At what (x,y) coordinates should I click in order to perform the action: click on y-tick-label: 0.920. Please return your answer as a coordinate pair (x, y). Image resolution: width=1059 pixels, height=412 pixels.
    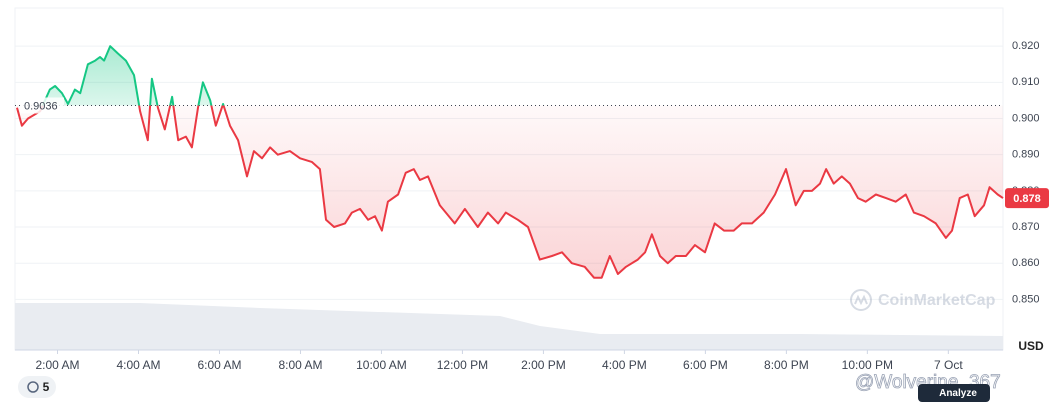
    Looking at the image, I should click on (1026, 46).